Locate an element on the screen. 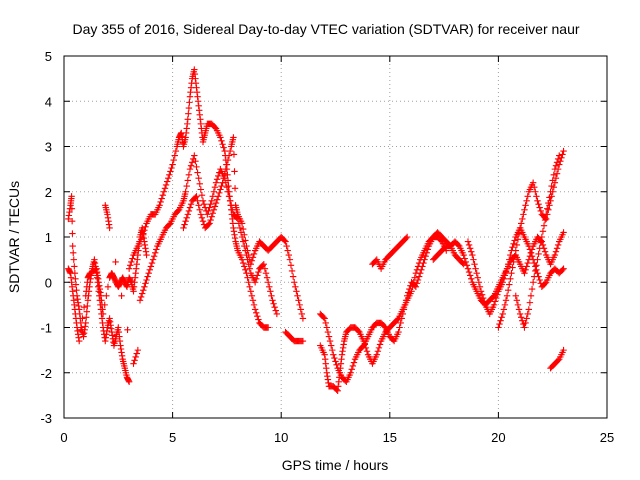 This screenshot has height=480, width=640. series-naur-e is located at coordinates (243, 228).